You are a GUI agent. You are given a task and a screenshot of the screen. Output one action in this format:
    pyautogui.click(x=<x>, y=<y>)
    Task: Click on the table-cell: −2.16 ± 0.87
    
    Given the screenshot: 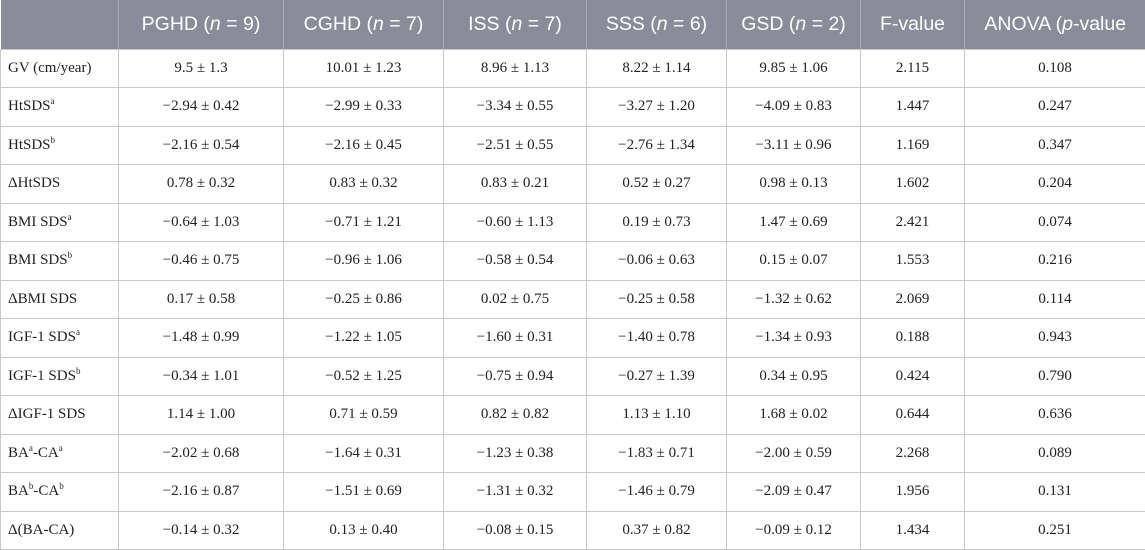 What is the action you would take?
    pyautogui.click(x=201, y=492)
    